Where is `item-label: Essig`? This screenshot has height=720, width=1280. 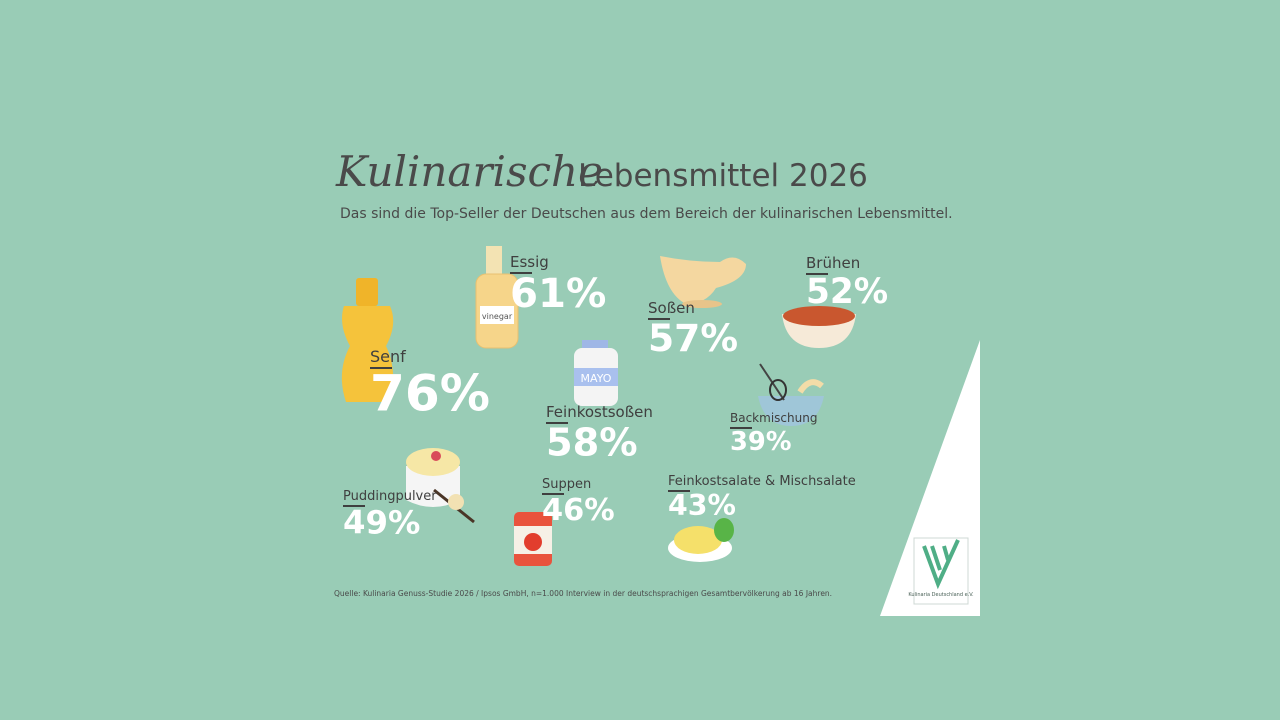
item-label: Essig is located at coordinates (529, 262).